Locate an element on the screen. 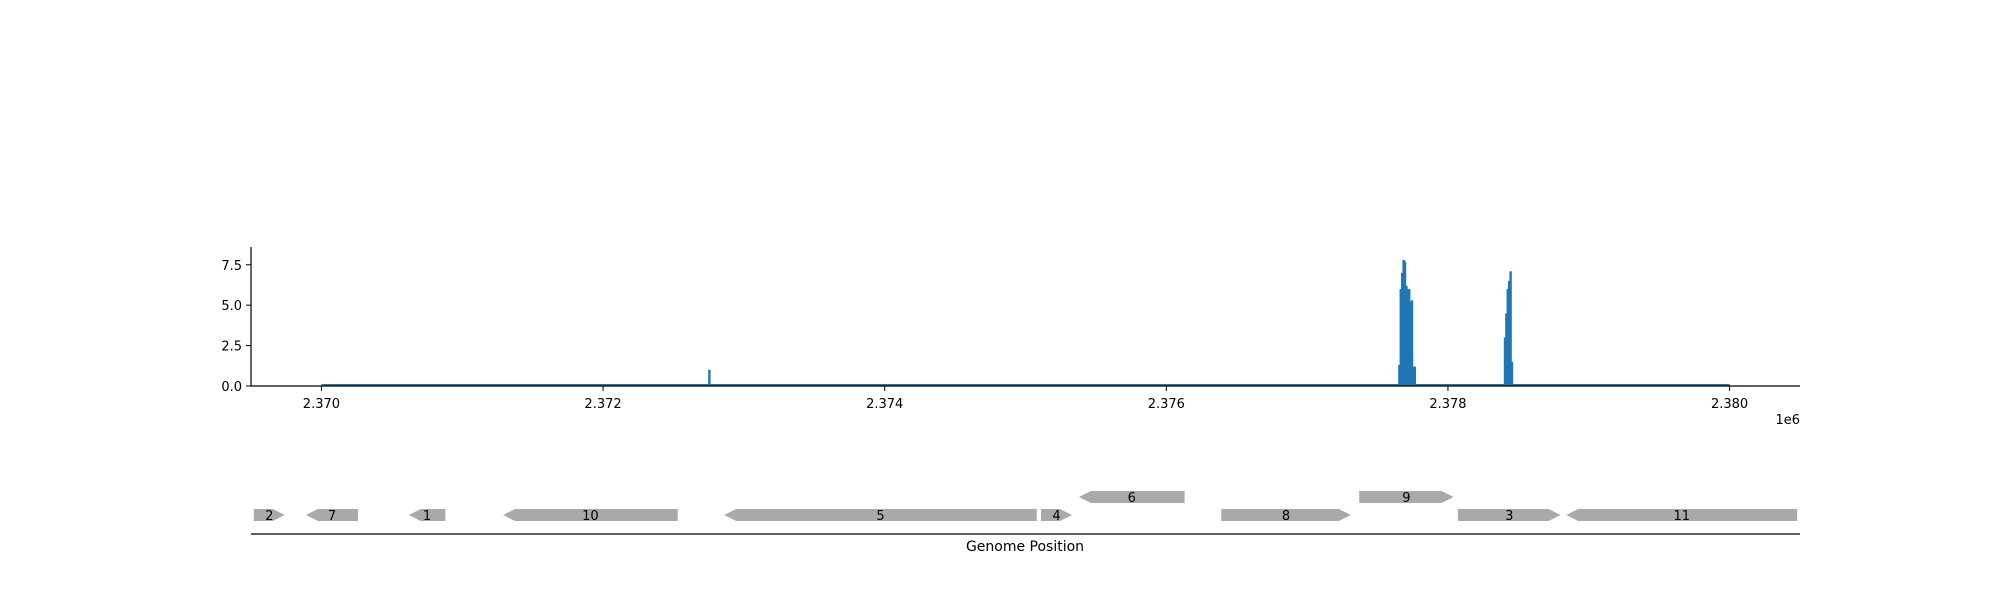  y-tick-label: 7.5 is located at coordinates (231, 266).